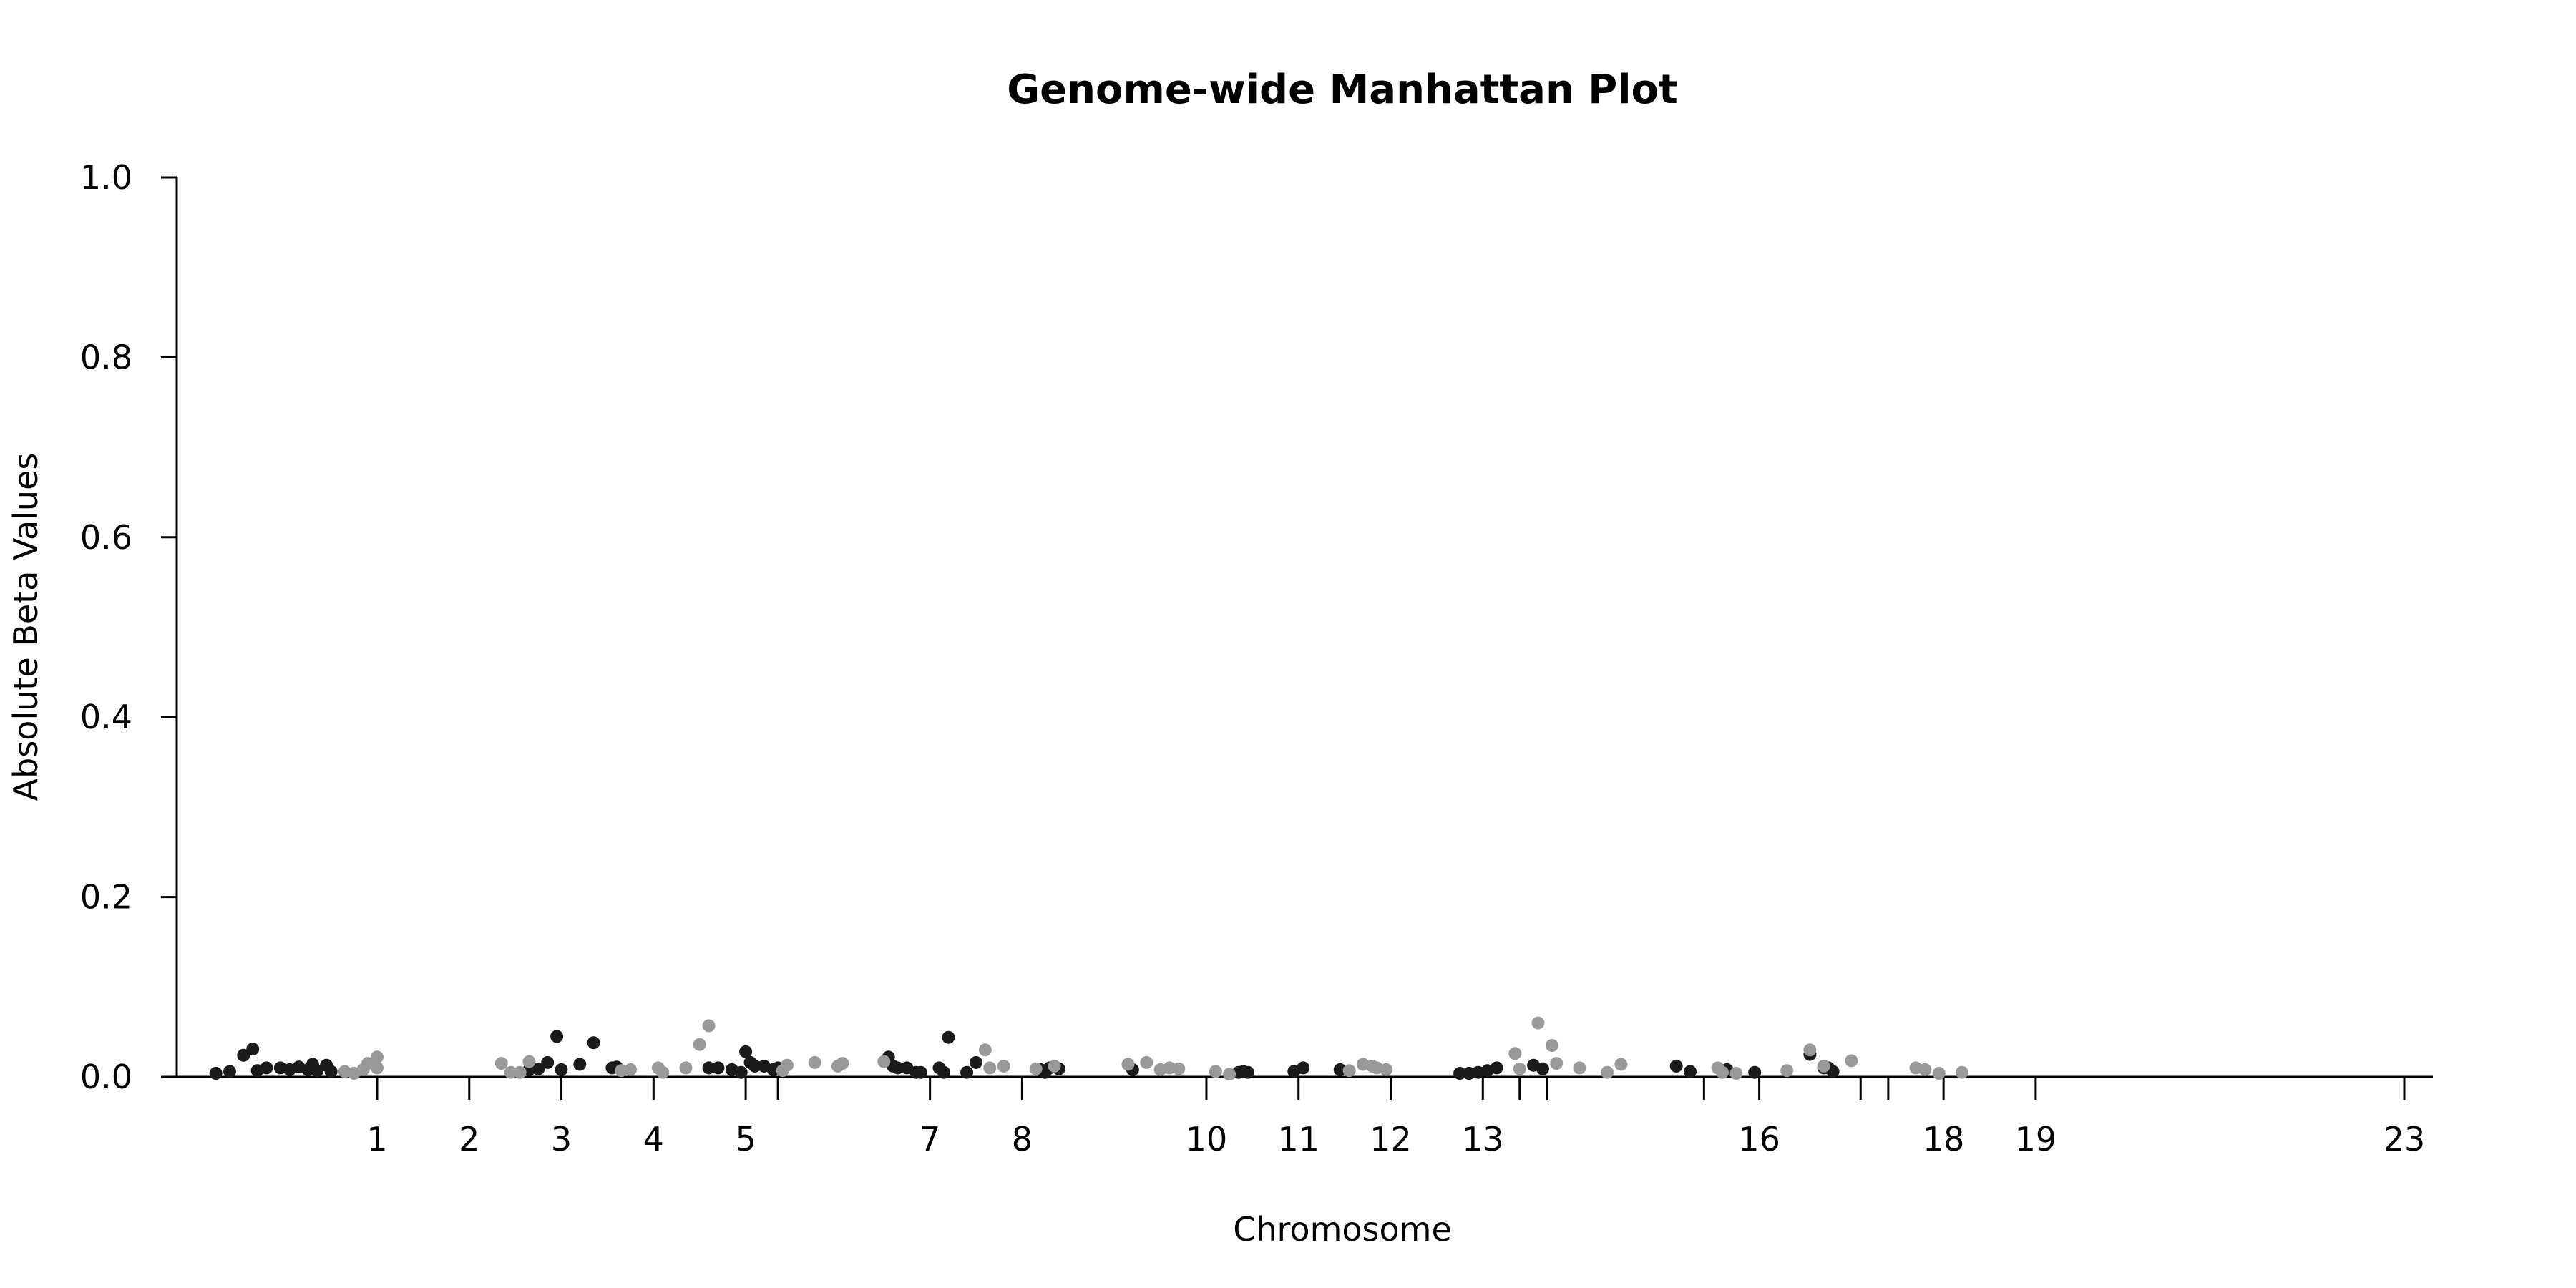 The image size is (2576, 1288). I want to click on x-axis-label: Chromosome, so click(1342, 1229).